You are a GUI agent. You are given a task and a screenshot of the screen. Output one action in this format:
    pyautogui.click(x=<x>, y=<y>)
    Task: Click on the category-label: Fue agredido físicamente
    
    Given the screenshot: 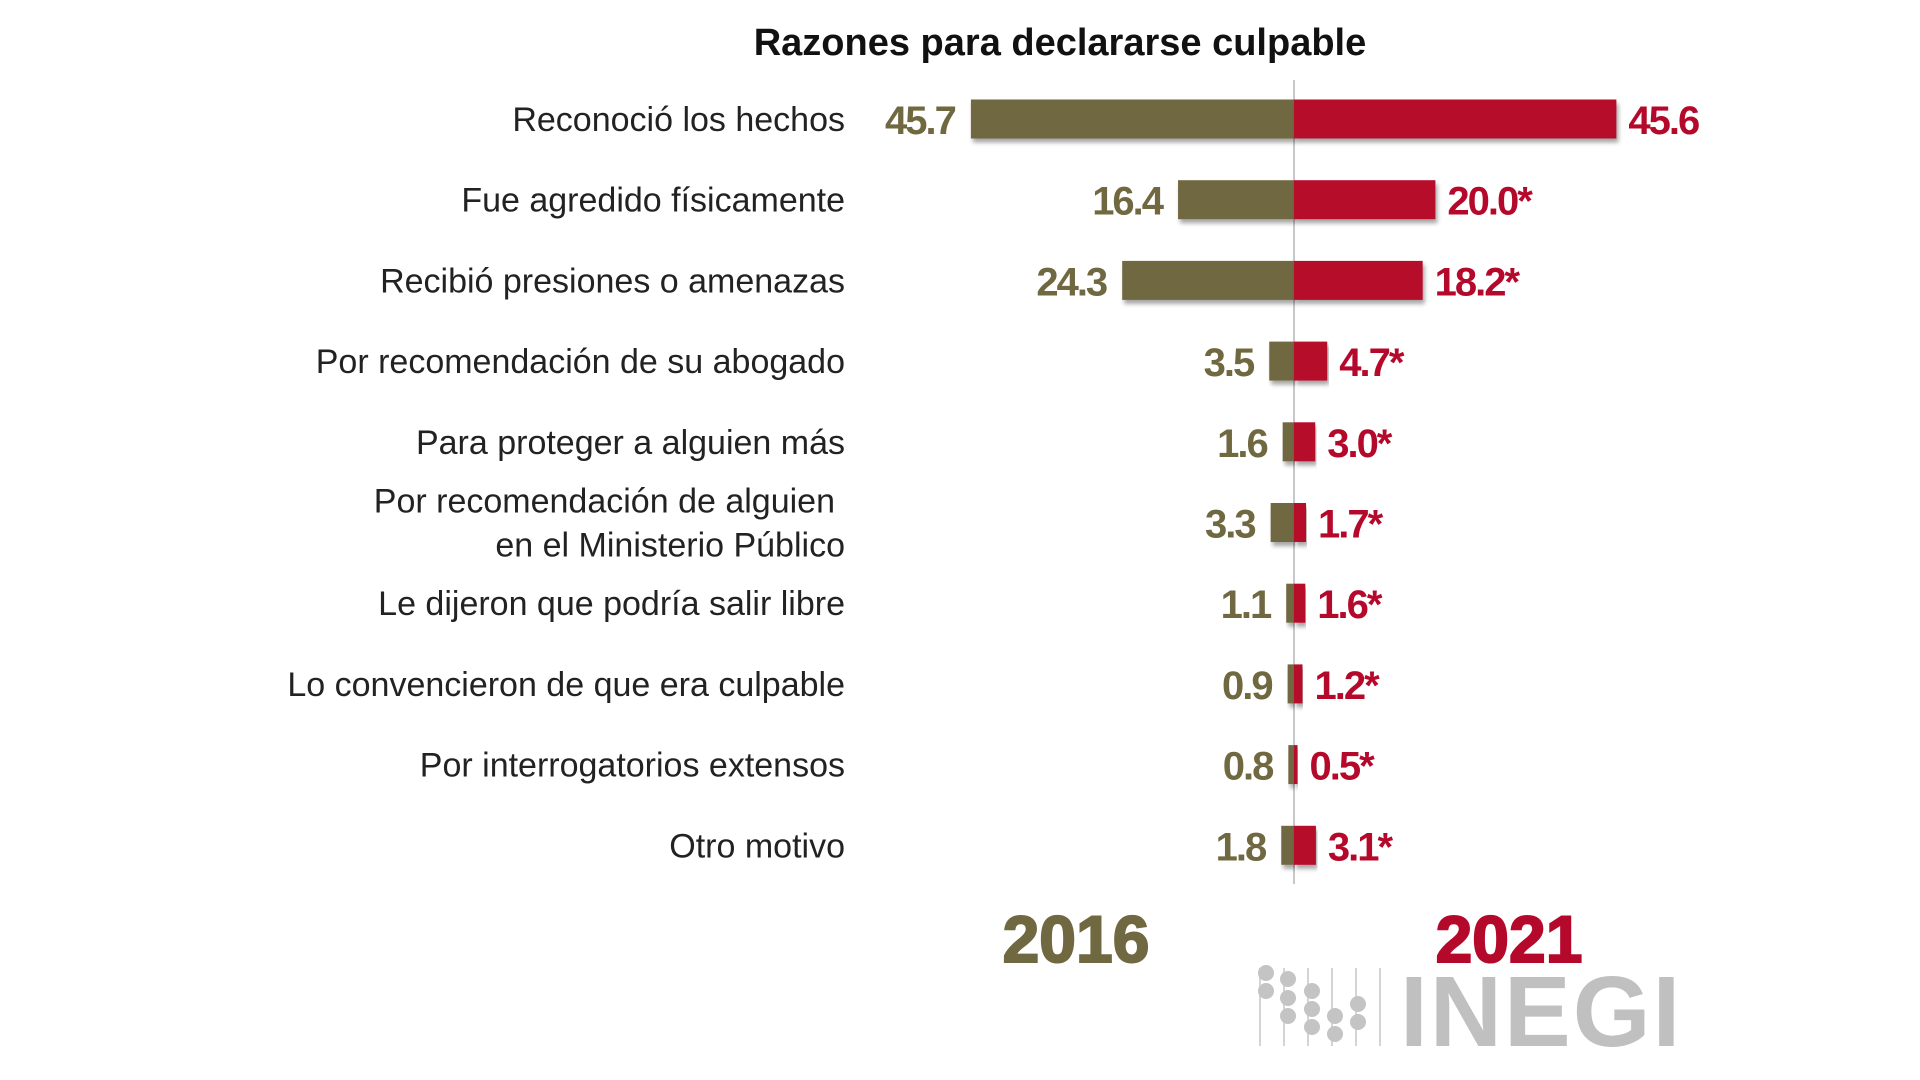 What is the action you would take?
    pyautogui.click(x=653, y=201)
    